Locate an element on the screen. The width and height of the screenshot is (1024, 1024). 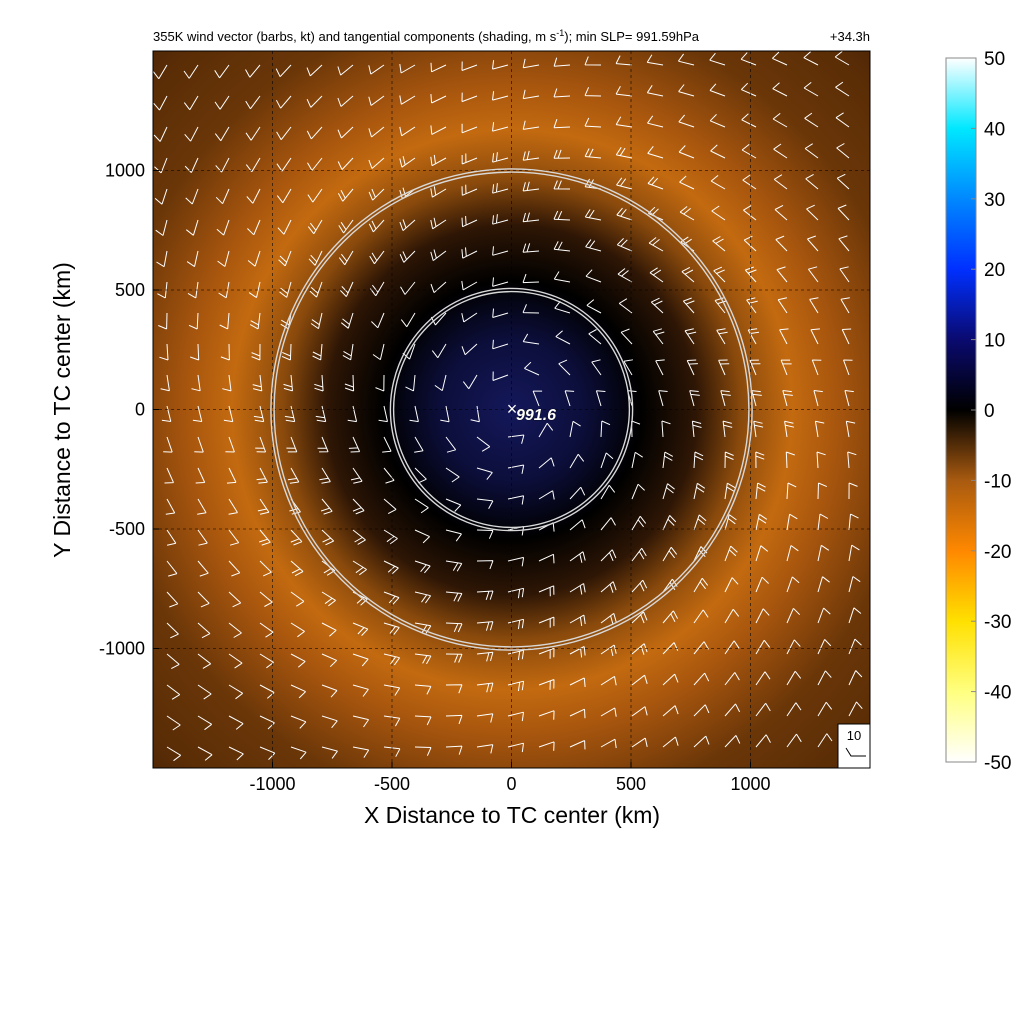
x-axis: -1000 -500 0 500 1000 is located at coordinates (510, 778).